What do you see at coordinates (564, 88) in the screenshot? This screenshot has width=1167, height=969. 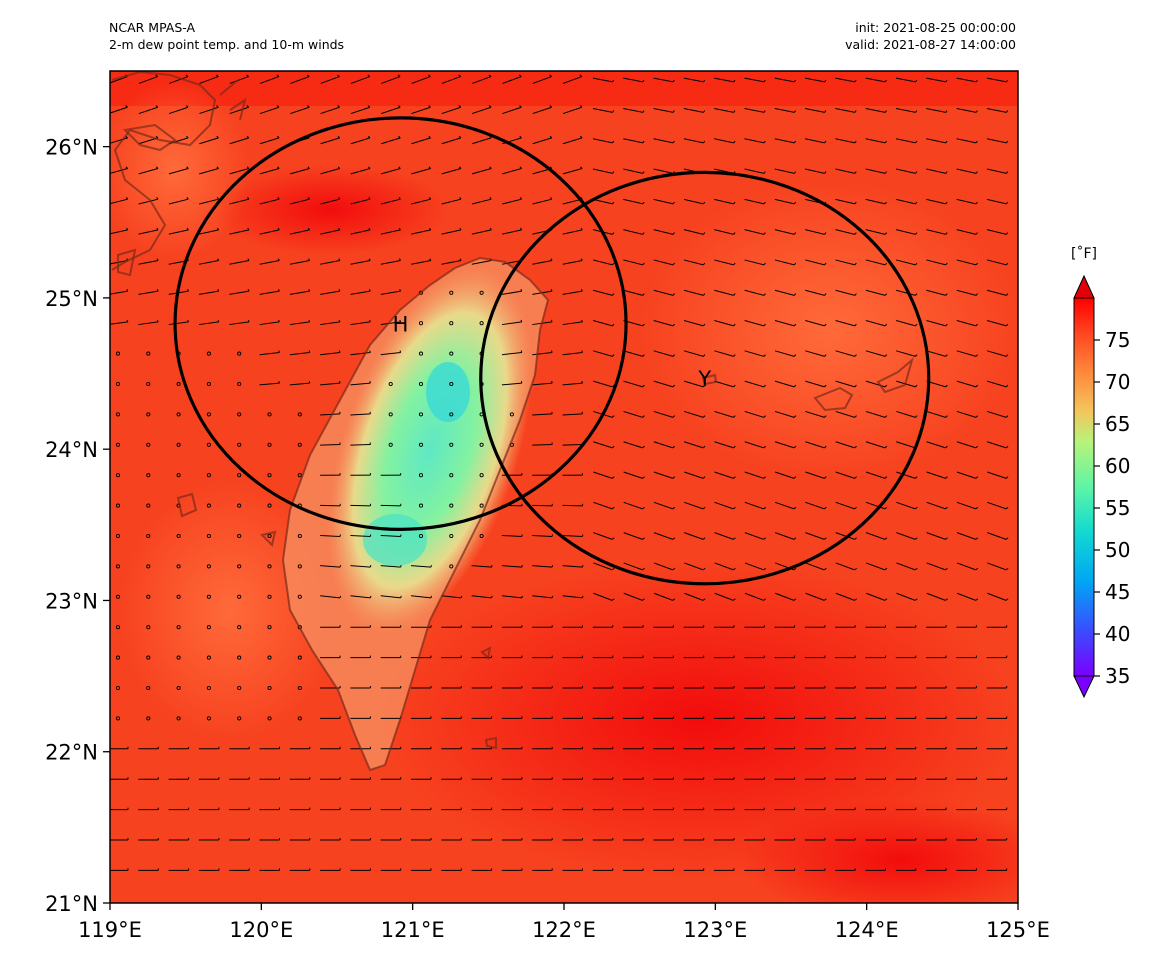 I see `top-band` at bounding box center [564, 88].